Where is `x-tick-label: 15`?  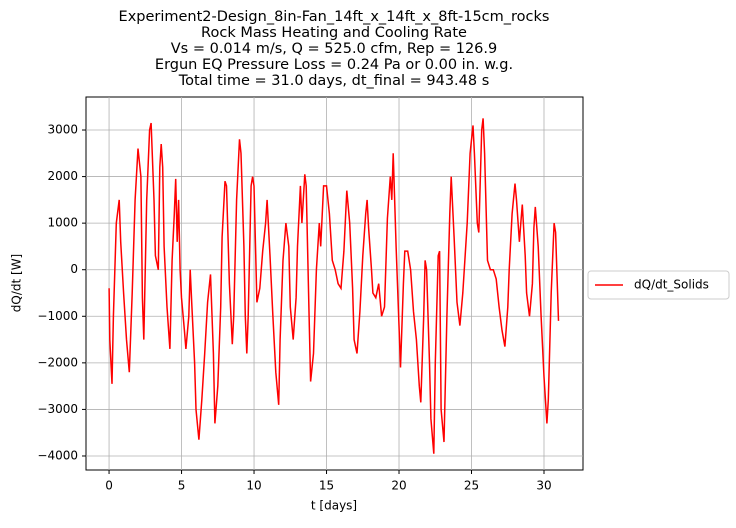 x-tick-label: 15 is located at coordinates (326, 486).